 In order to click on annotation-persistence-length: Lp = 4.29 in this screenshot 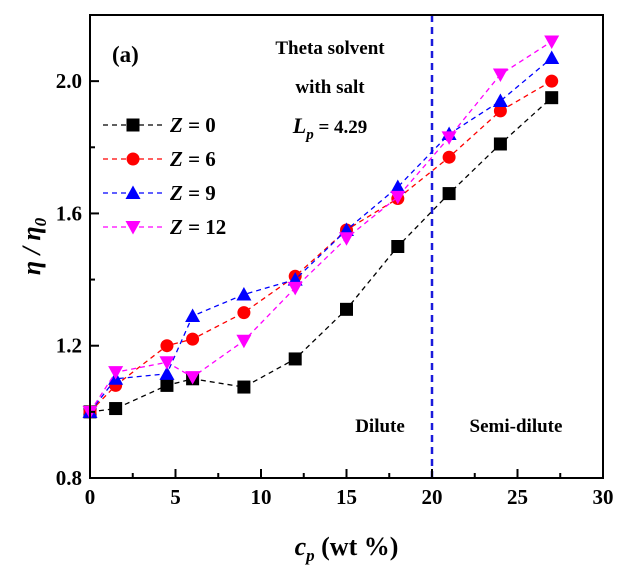, I will do `click(330, 128)`.